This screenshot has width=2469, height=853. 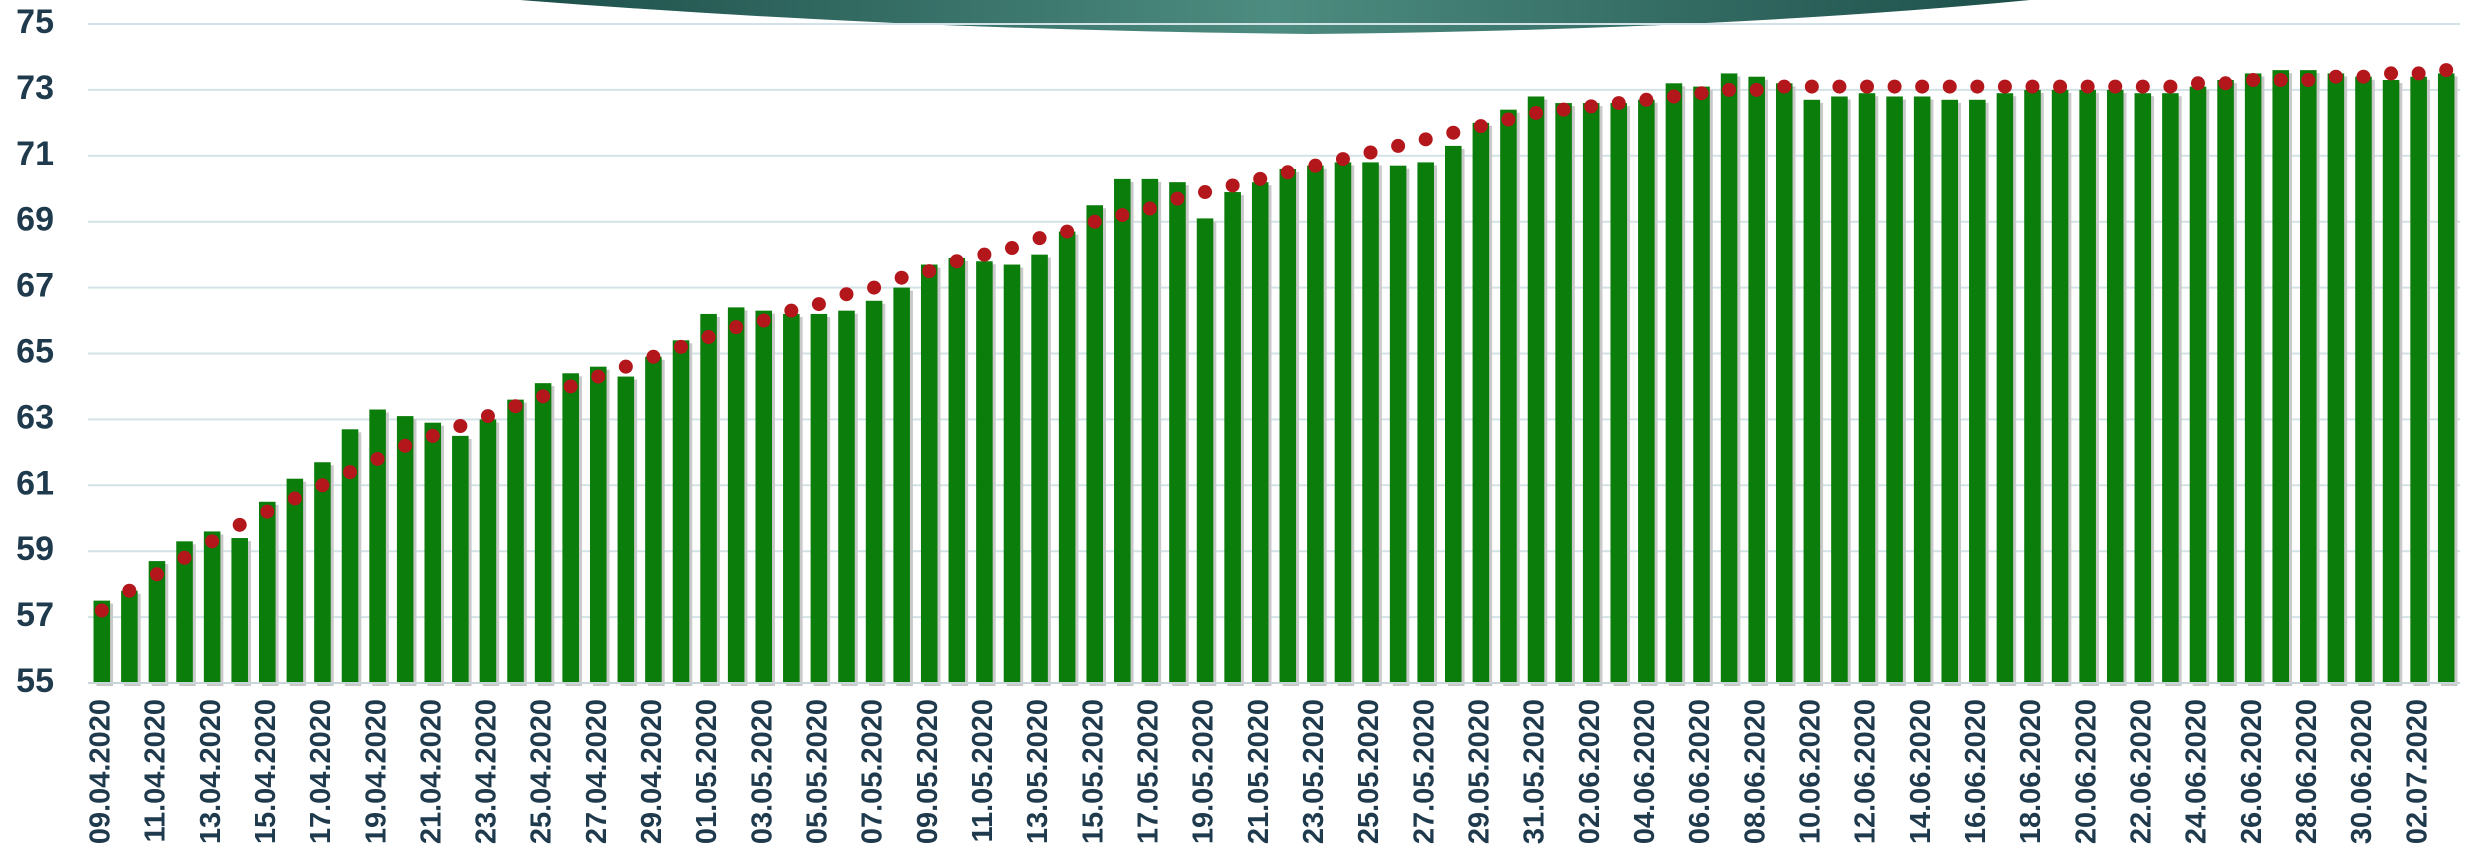 What do you see at coordinates (35, 549) in the screenshot?
I see `y-tick-label: 59` at bounding box center [35, 549].